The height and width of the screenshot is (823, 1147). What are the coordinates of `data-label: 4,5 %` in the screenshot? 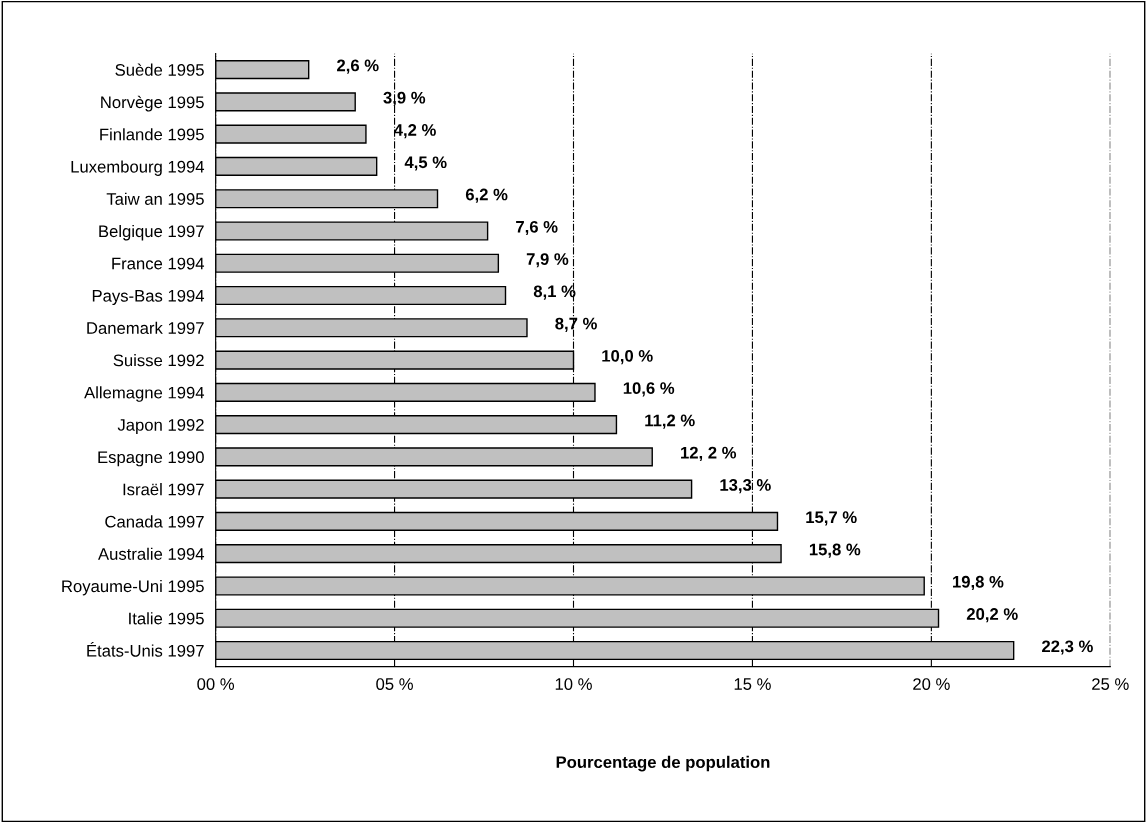 It's located at (425, 163).